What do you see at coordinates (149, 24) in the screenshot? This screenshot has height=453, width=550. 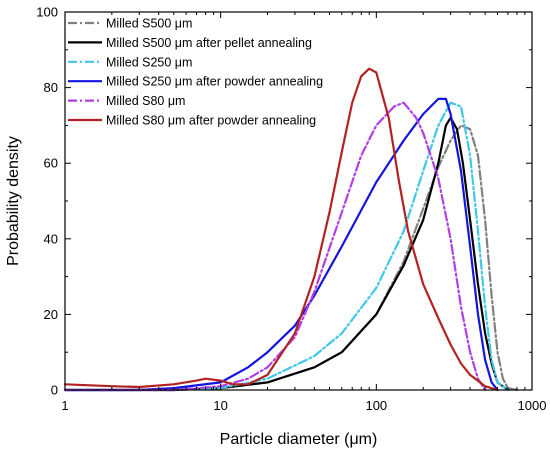 I see `legend-label-1: Milled S500 μm` at bounding box center [149, 24].